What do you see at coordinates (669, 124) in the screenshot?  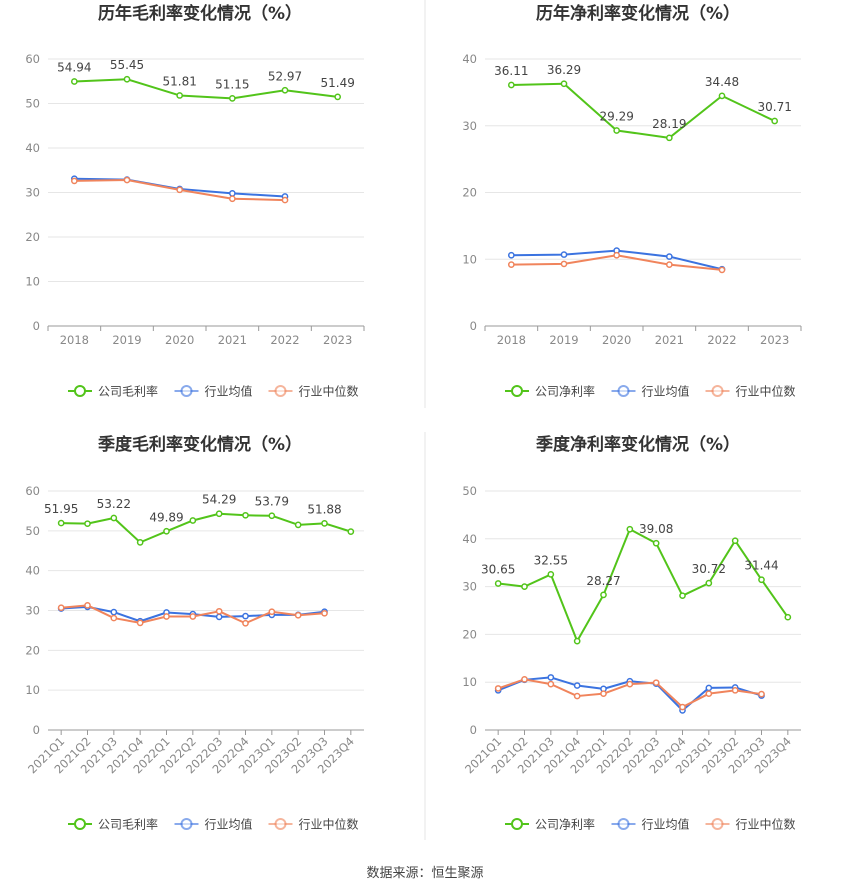 I see `data-label: 28.19` at bounding box center [669, 124].